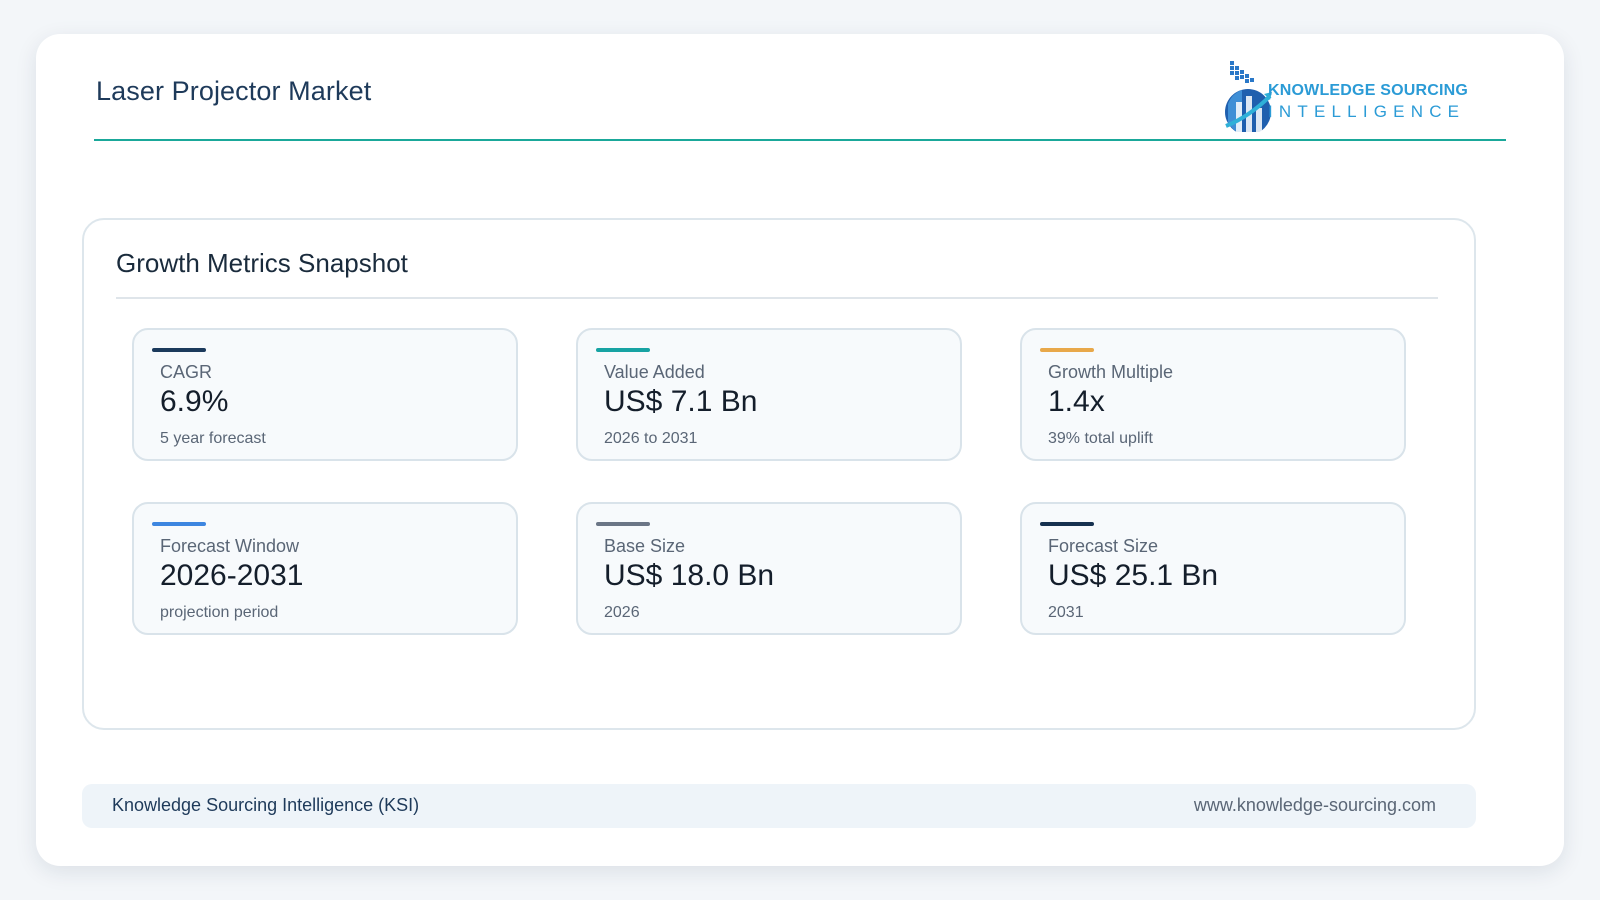 The height and width of the screenshot is (900, 1600). Describe the element at coordinates (689, 576) in the screenshot. I see `metric-value: US$ 18.0 Bn` at that location.